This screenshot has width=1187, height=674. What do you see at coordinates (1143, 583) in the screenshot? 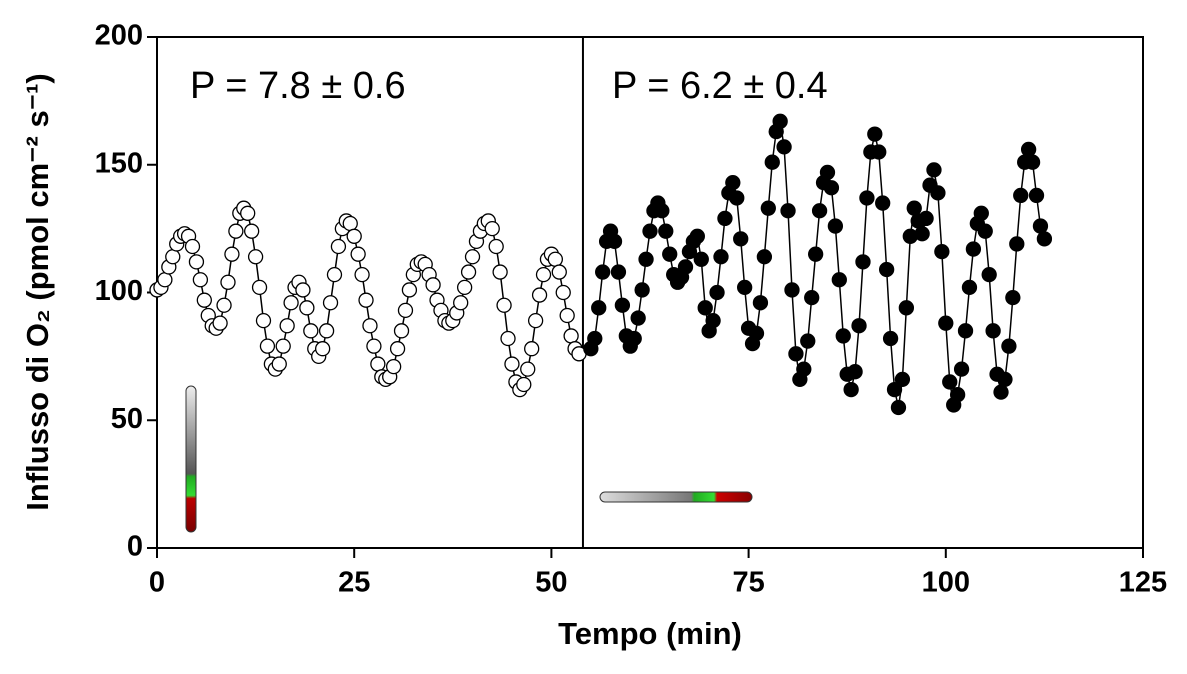
I see `x-tick-label: 125` at bounding box center [1143, 583].